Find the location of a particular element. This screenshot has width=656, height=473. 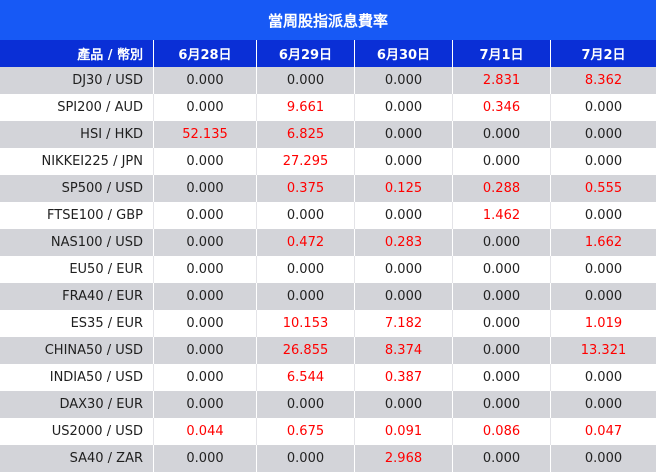

rate-cell: 0.047 is located at coordinates (603, 431).